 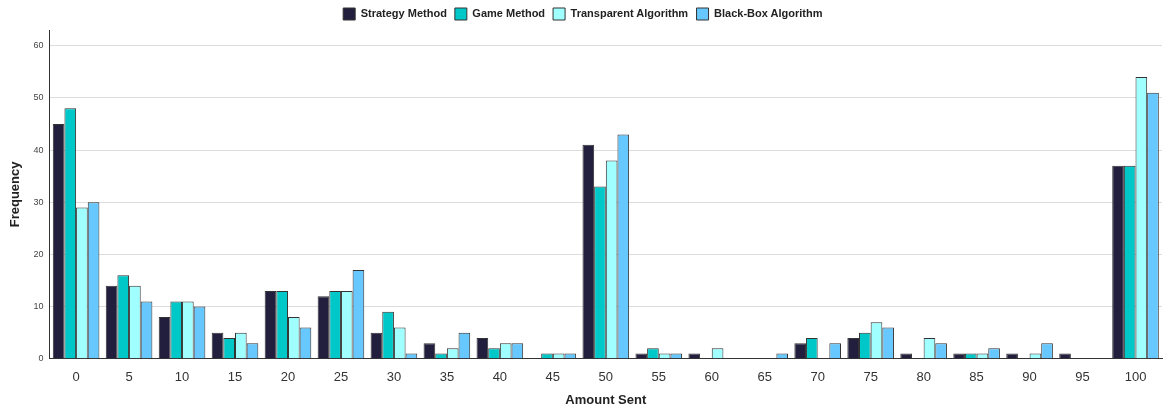 What do you see at coordinates (288, 377) in the screenshot?
I see `x-tick-label: 20` at bounding box center [288, 377].